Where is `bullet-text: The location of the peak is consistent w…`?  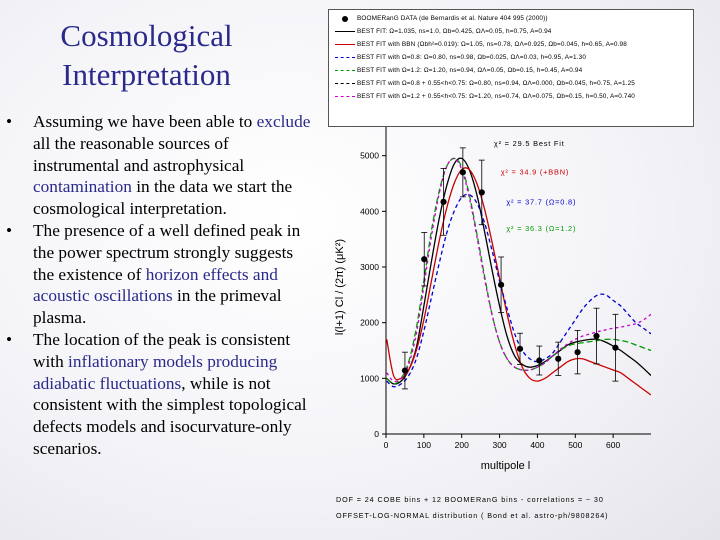 bullet-text: The location of the peak is consistent w… is located at coordinates (162, 350).